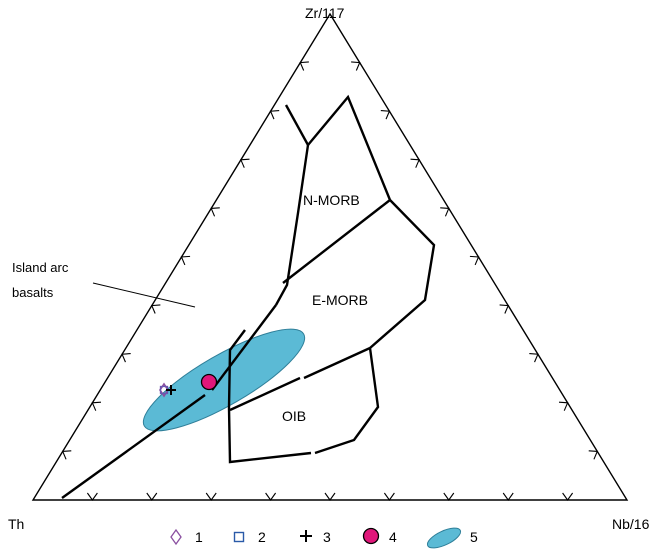  I want to click on field-label-e-morb: E-MORB, so click(340, 300).